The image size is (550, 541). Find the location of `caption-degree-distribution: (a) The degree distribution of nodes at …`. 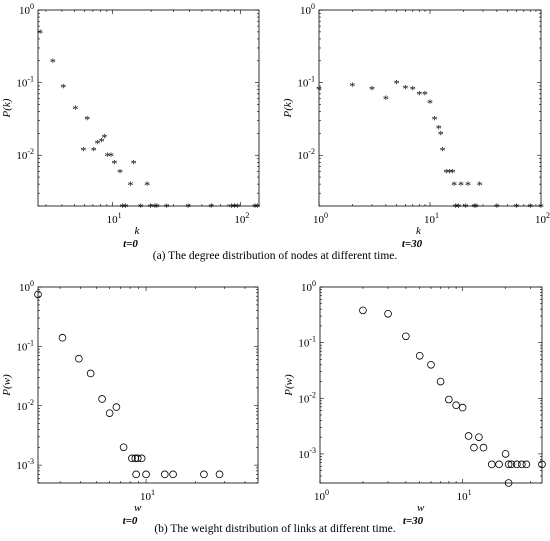

caption-degree-distribution: (a) The degree distribution of nodes at … is located at coordinates (275, 256).